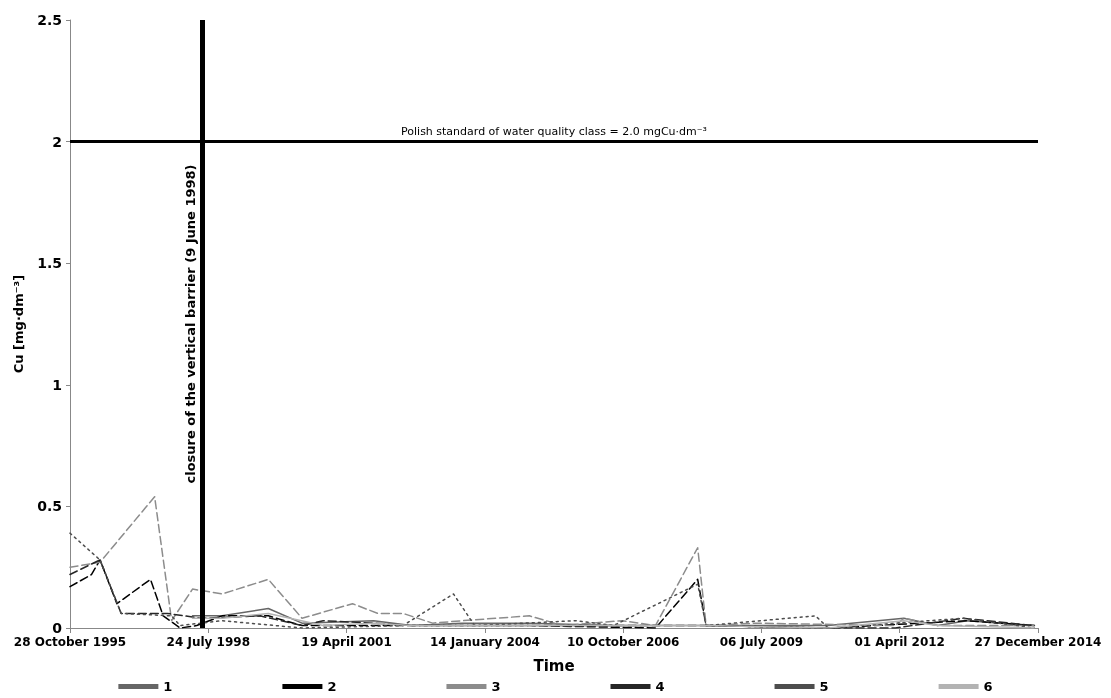 The height and width of the screenshot is (698, 1111). Describe the element at coordinates (623, 642) in the screenshot. I see `x-tick-label: 10 October 2006` at that location.